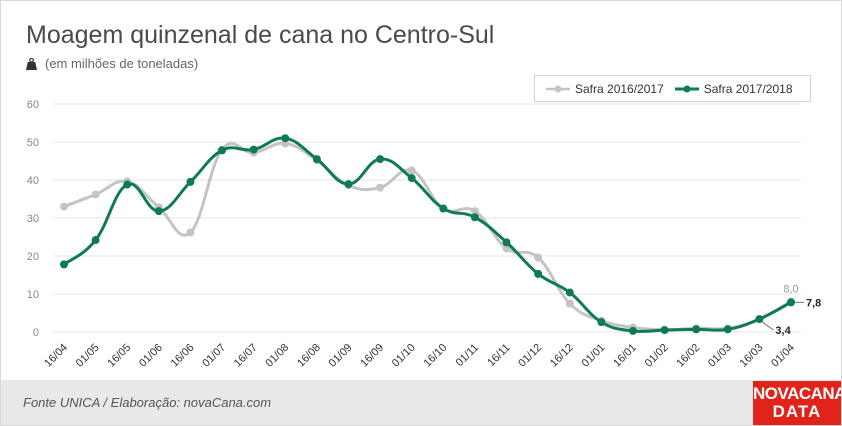 The image size is (842, 426). What do you see at coordinates (790, 290) in the screenshot?
I see `annotation-label: 8,0` at bounding box center [790, 290].